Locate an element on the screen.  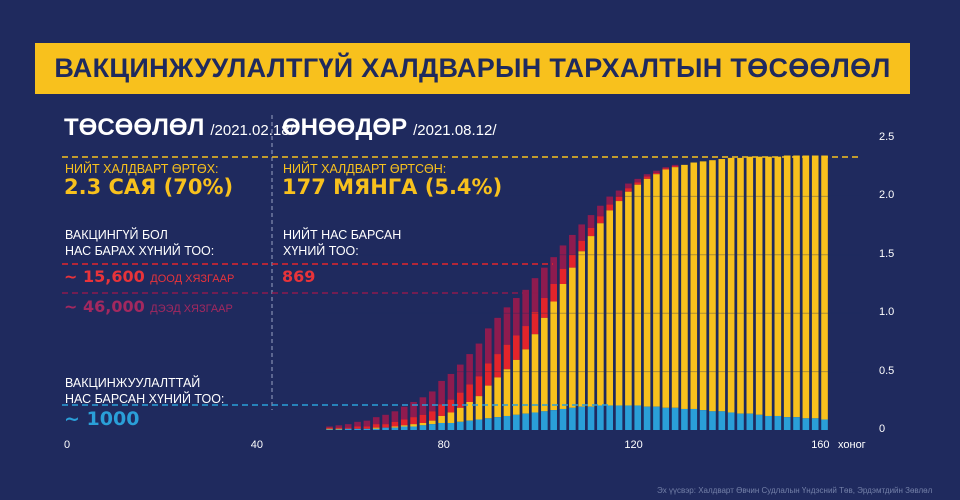
x-tick-label: 120 is located at coordinates (633, 445).